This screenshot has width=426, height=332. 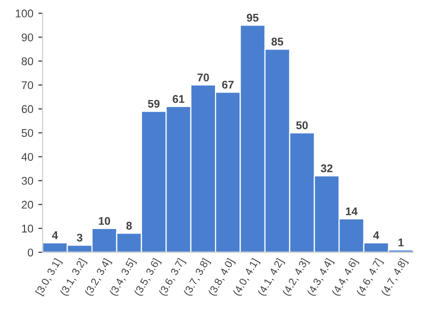 What do you see at coordinates (79, 238) in the screenshot?
I see `data-label: 3` at bounding box center [79, 238].